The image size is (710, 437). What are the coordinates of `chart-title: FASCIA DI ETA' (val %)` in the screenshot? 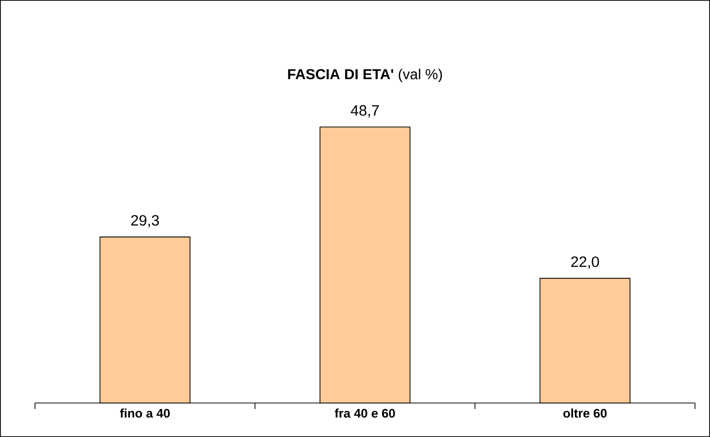 It's located at (365, 75).